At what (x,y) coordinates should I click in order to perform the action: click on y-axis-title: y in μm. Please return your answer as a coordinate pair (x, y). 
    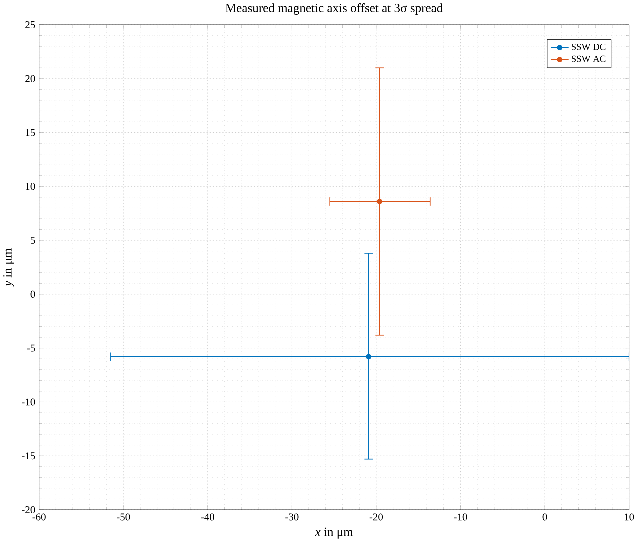
    Looking at the image, I should click on (8, 268).